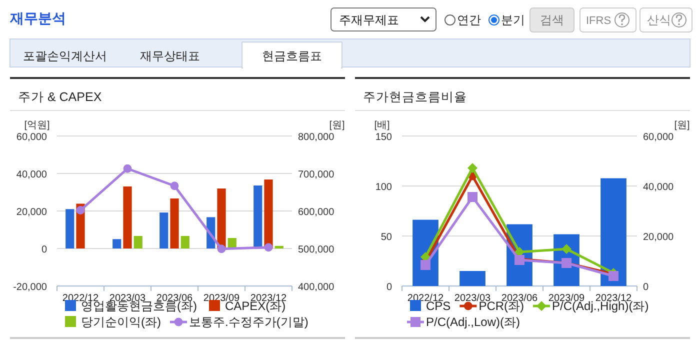 The height and width of the screenshot is (342, 697). Describe the element at coordinates (30, 287) in the screenshot. I see `y-tick-label: -20,000` at that location.